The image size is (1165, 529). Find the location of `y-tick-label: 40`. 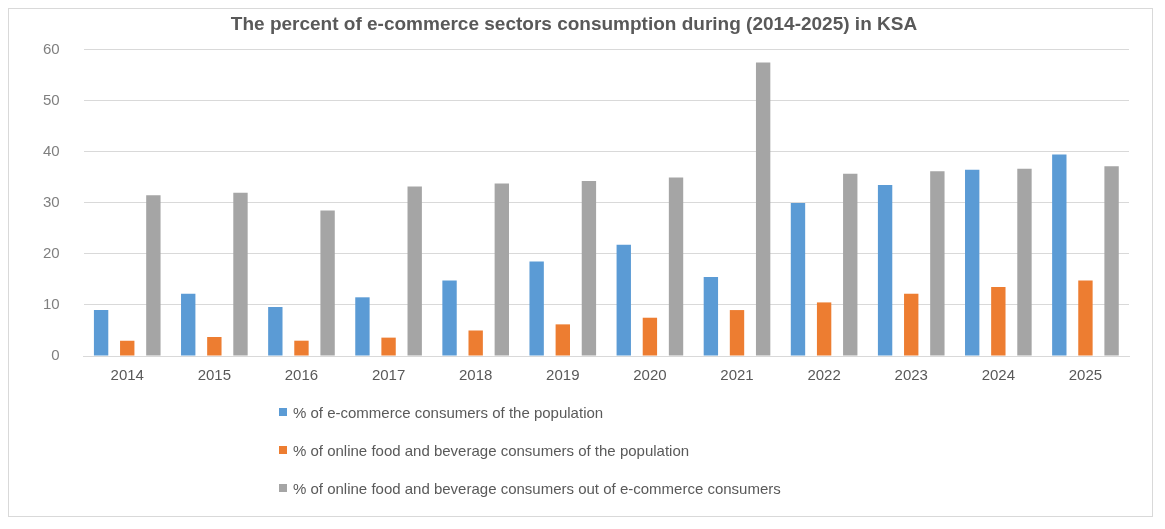

y-tick-label: 40 is located at coordinates (51, 151).